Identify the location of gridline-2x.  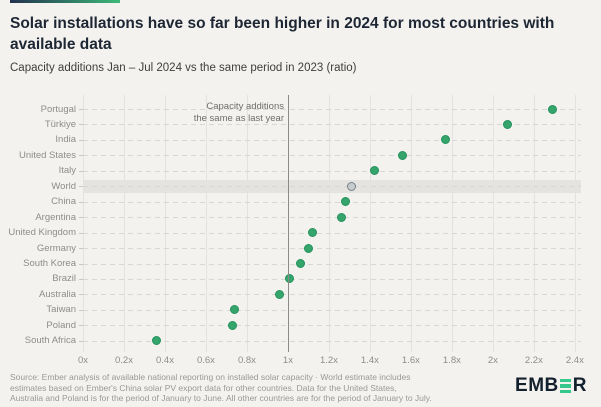
(493, 223).